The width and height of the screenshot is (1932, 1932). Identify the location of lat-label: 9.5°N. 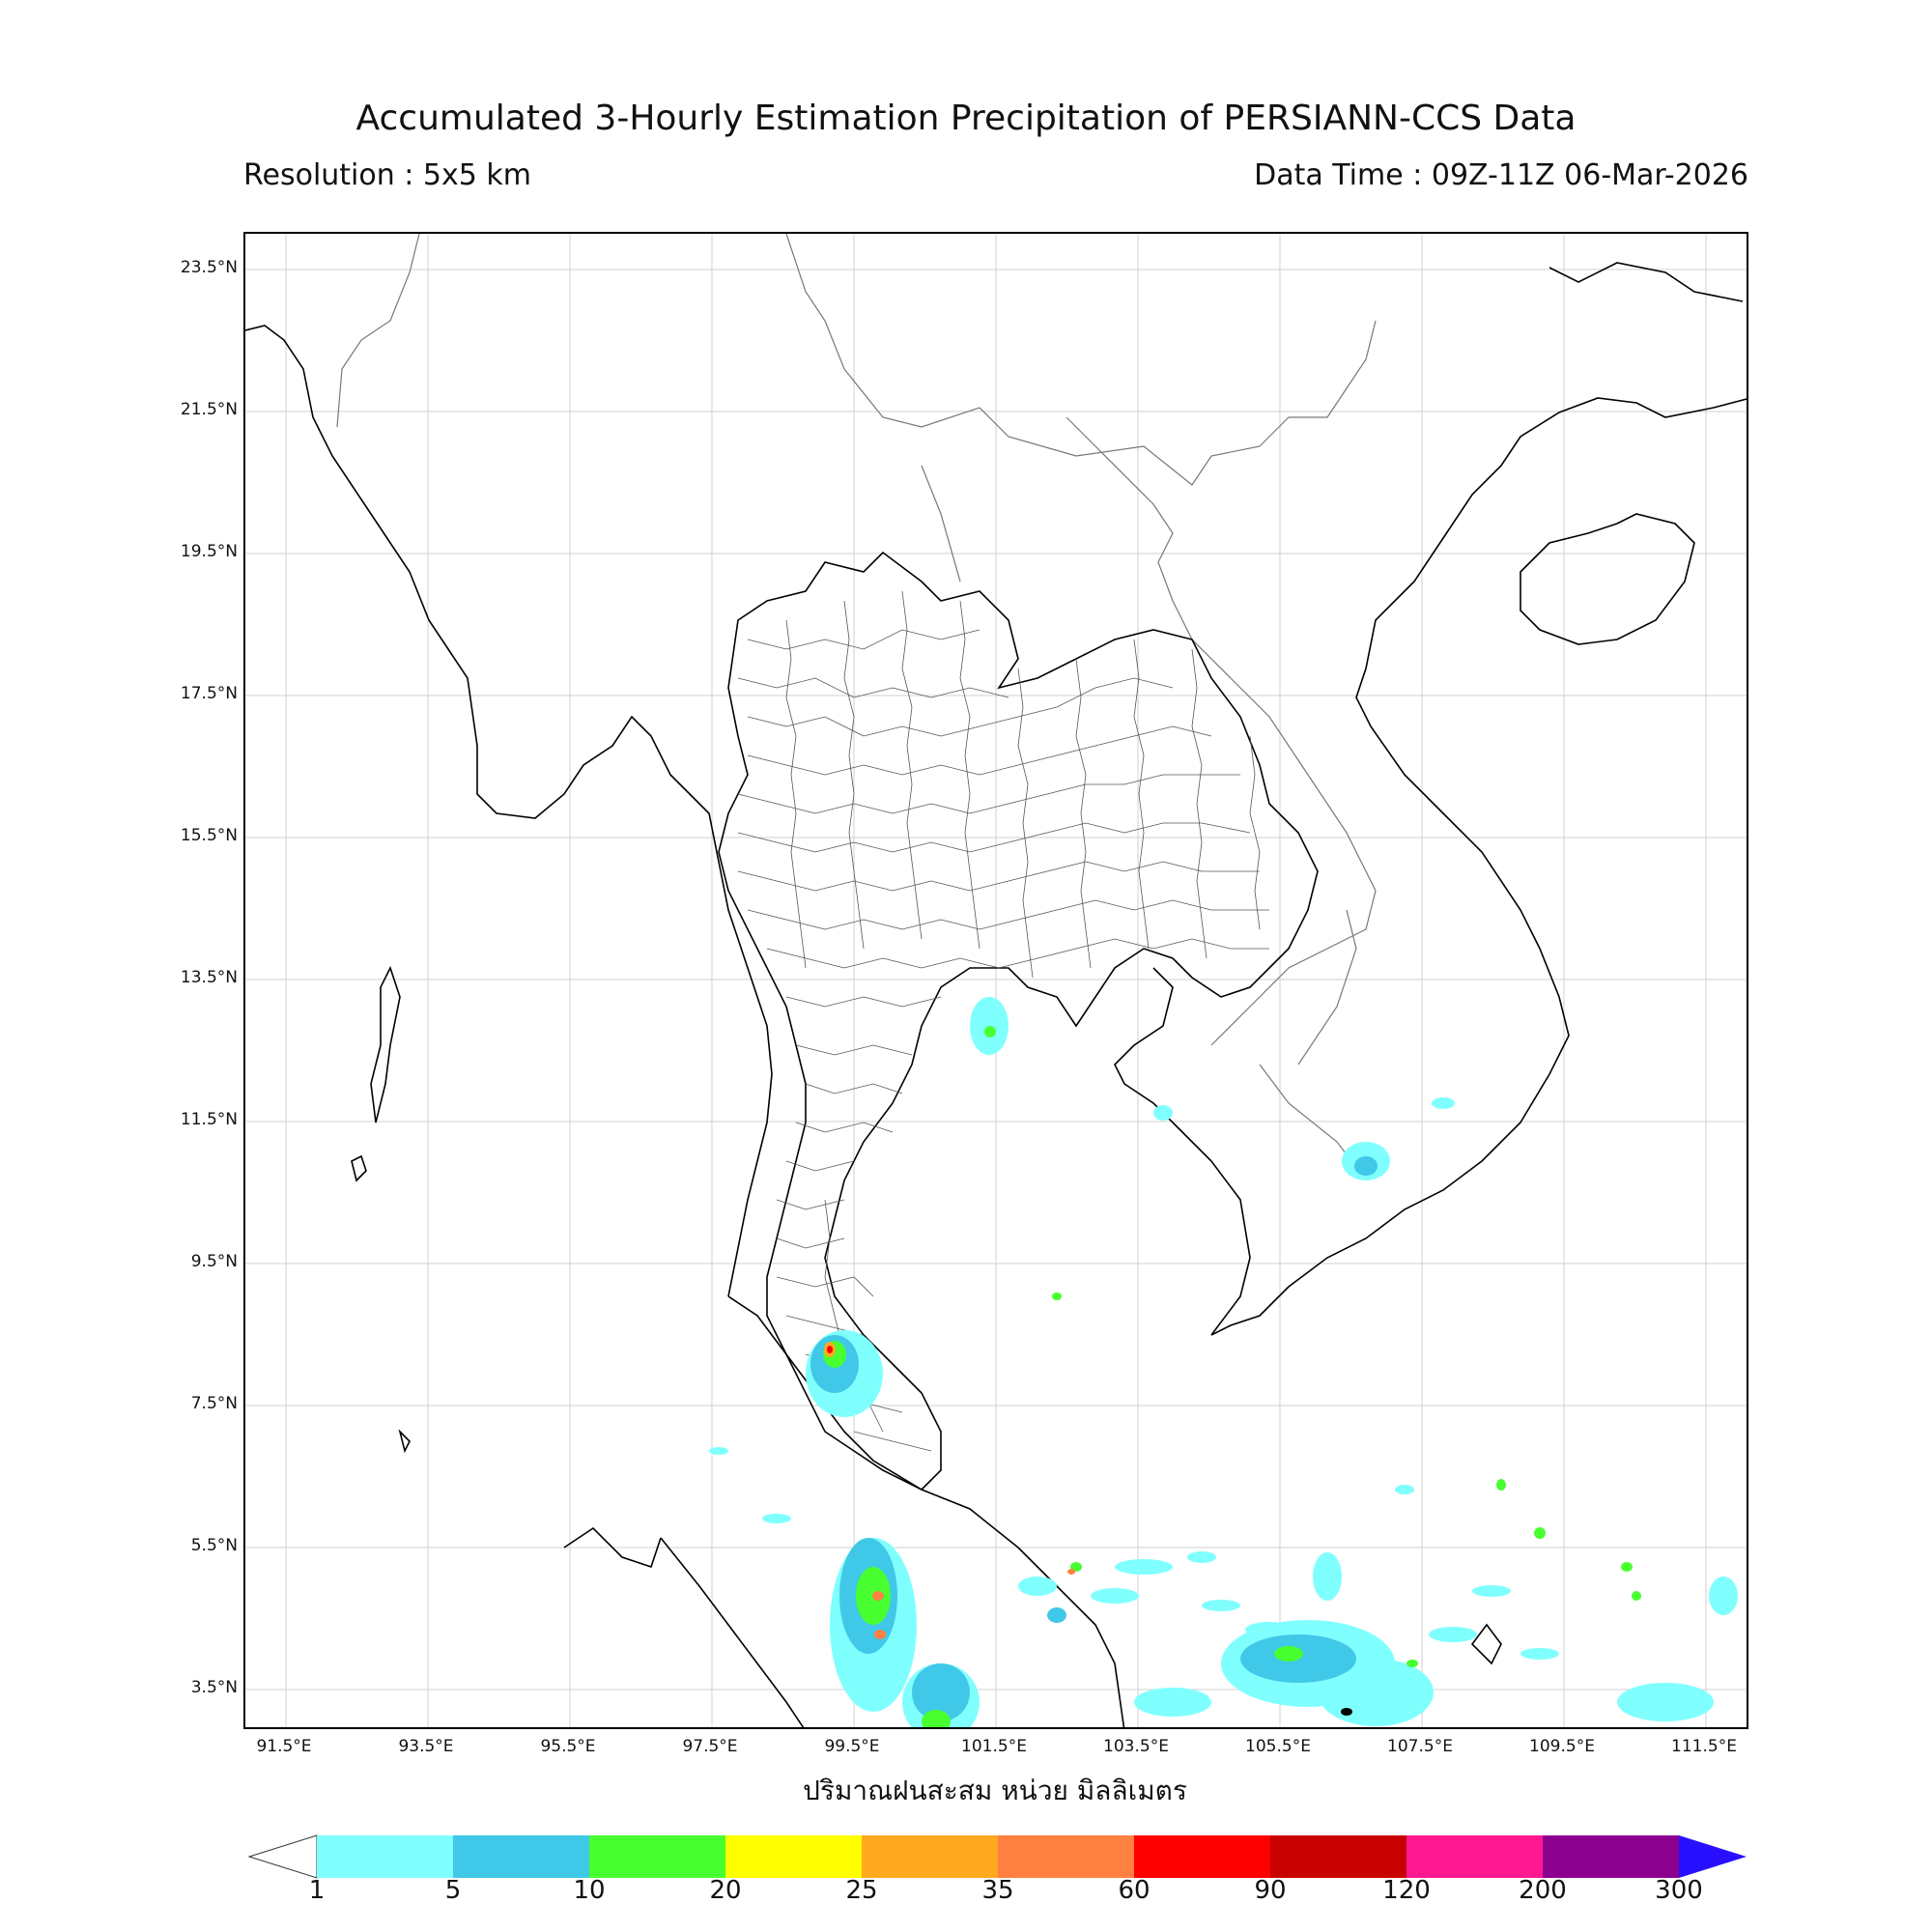
(214, 1261).